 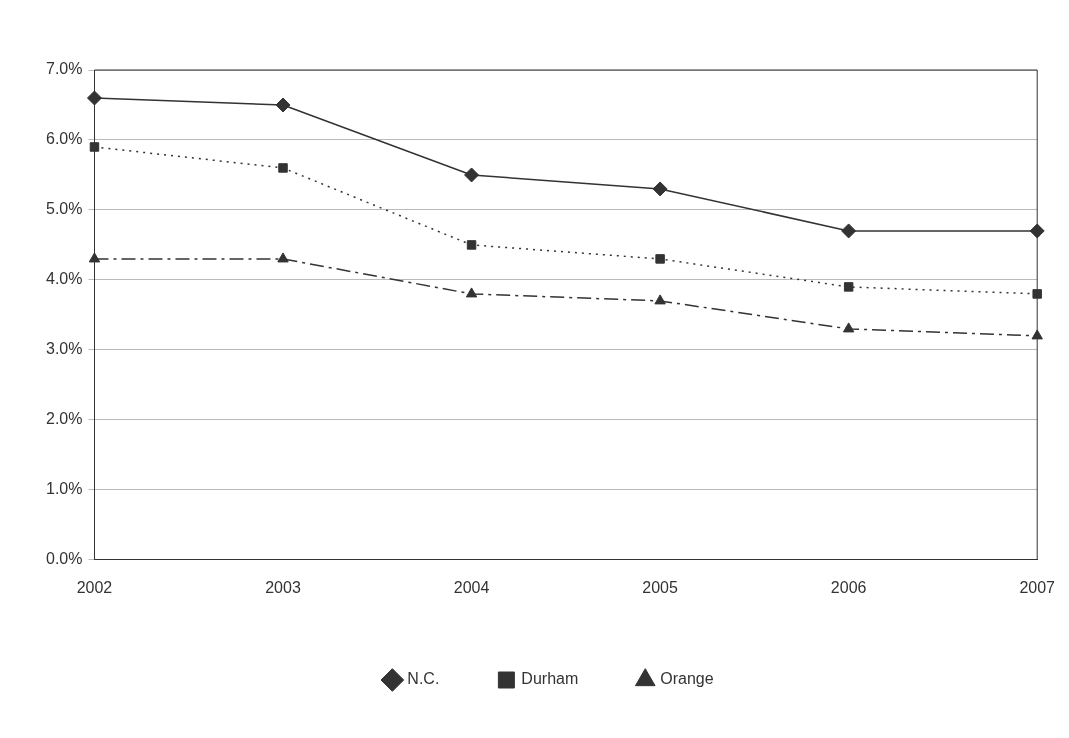 I want to click on x-tick-label: 2007, so click(x=1037, y=587).